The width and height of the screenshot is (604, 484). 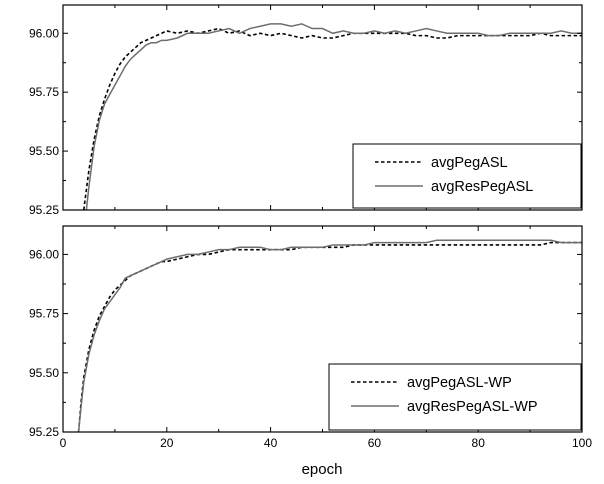 I want to click on x-tick-label: 60, so click(x=375, y=443).